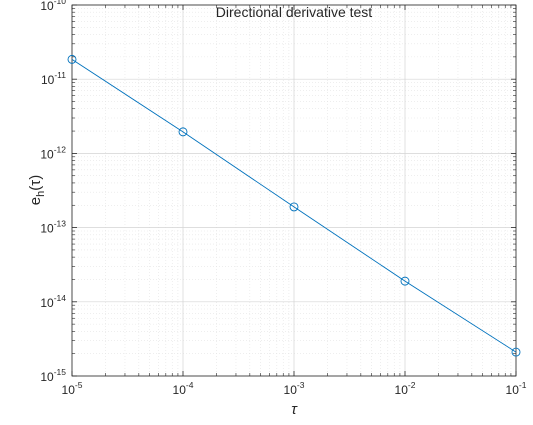  What do you see at coordinates (37, 190) in the screenshot?
I see `y-axis-label: eh(τ)` at bounding box center [37, 190].